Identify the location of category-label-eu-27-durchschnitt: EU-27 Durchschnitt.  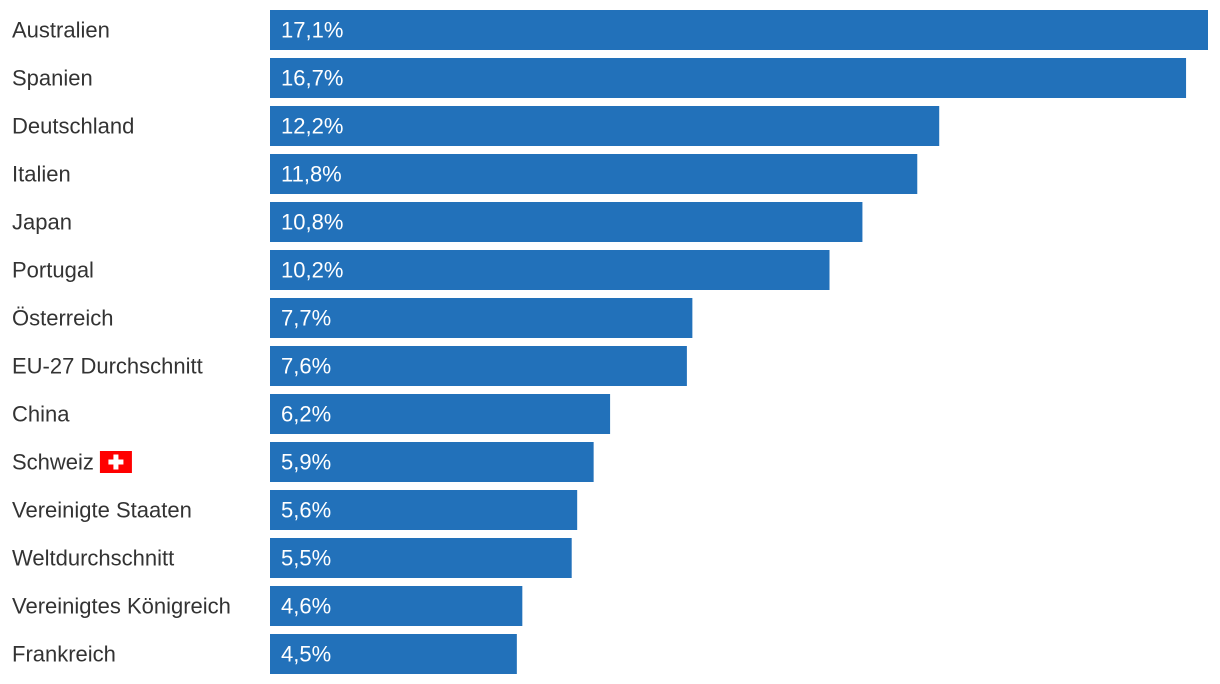
(107, 366).